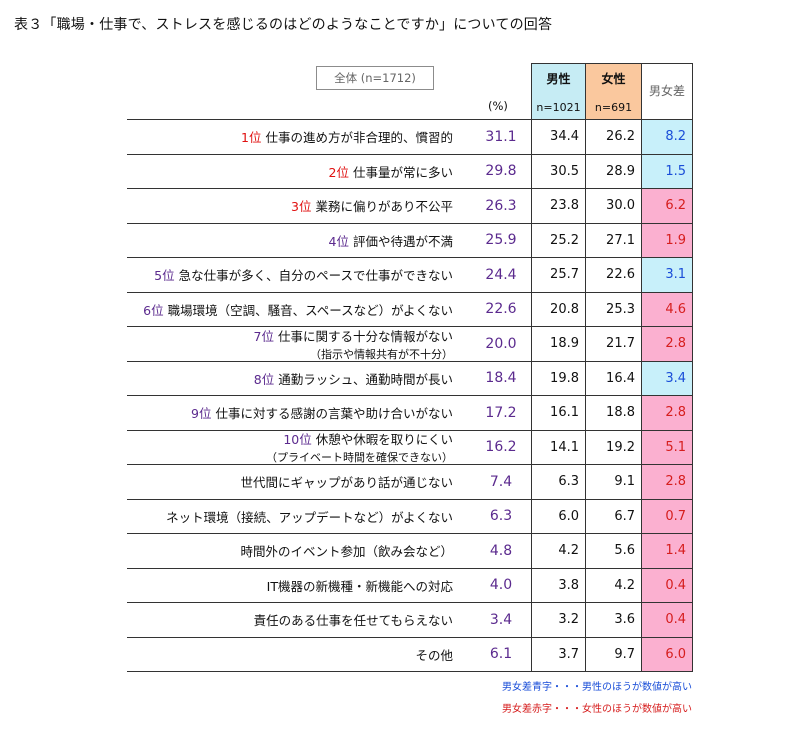 The height and width of the screenshot is (735, 810). I want to click on row-label-line: 責任のある仕事を任せてもらえない, so click(353, 619).